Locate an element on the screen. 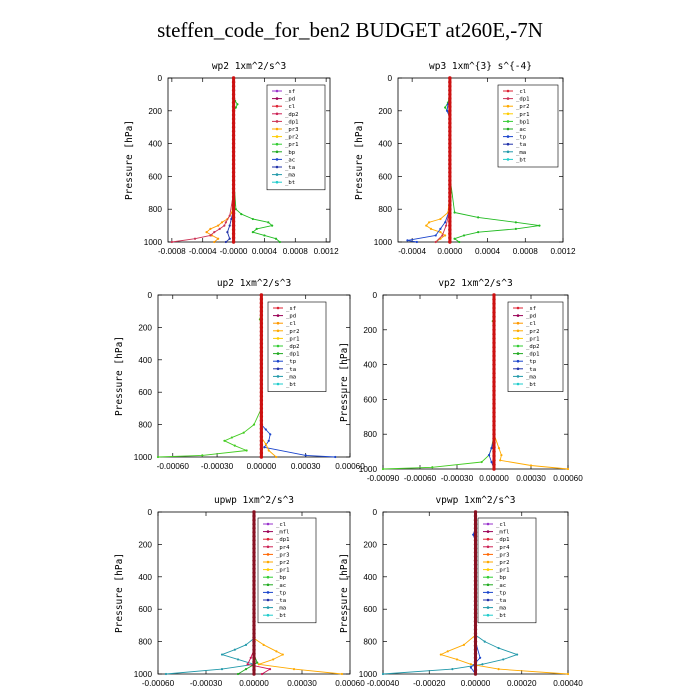 The height and width of the screenshot is (700, 700). chart4-legend-label: _pr1 is located at coordinates (532, 339).